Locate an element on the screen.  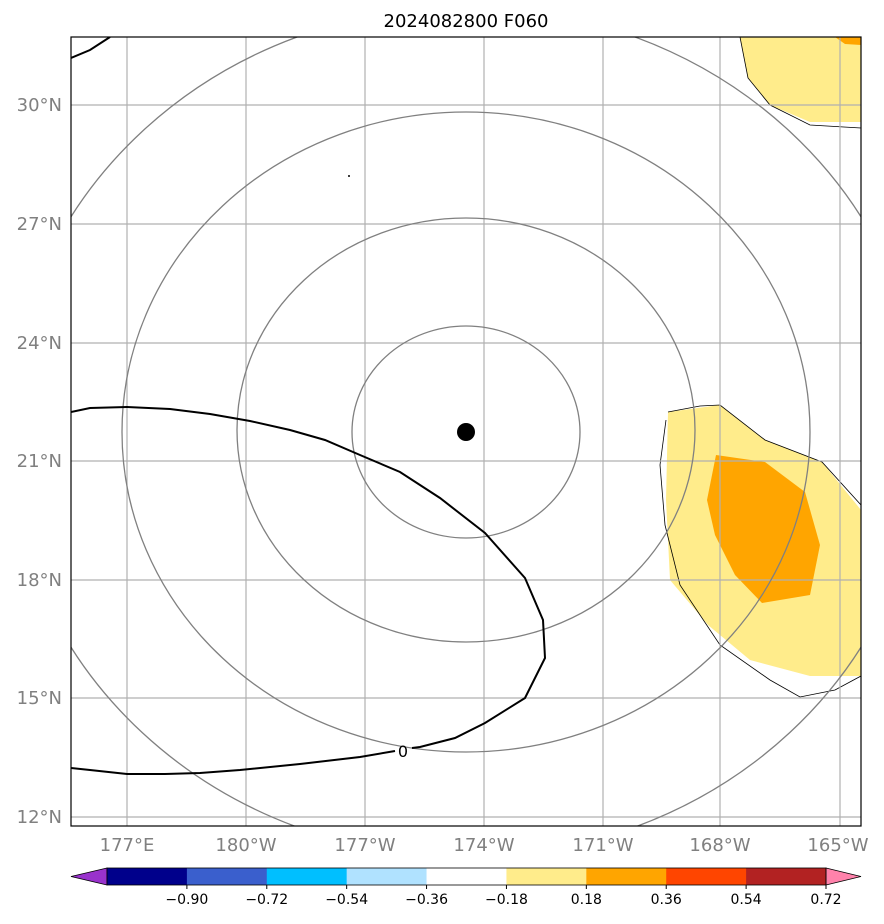
colorbar-frame is located at coordinates (466, 876).